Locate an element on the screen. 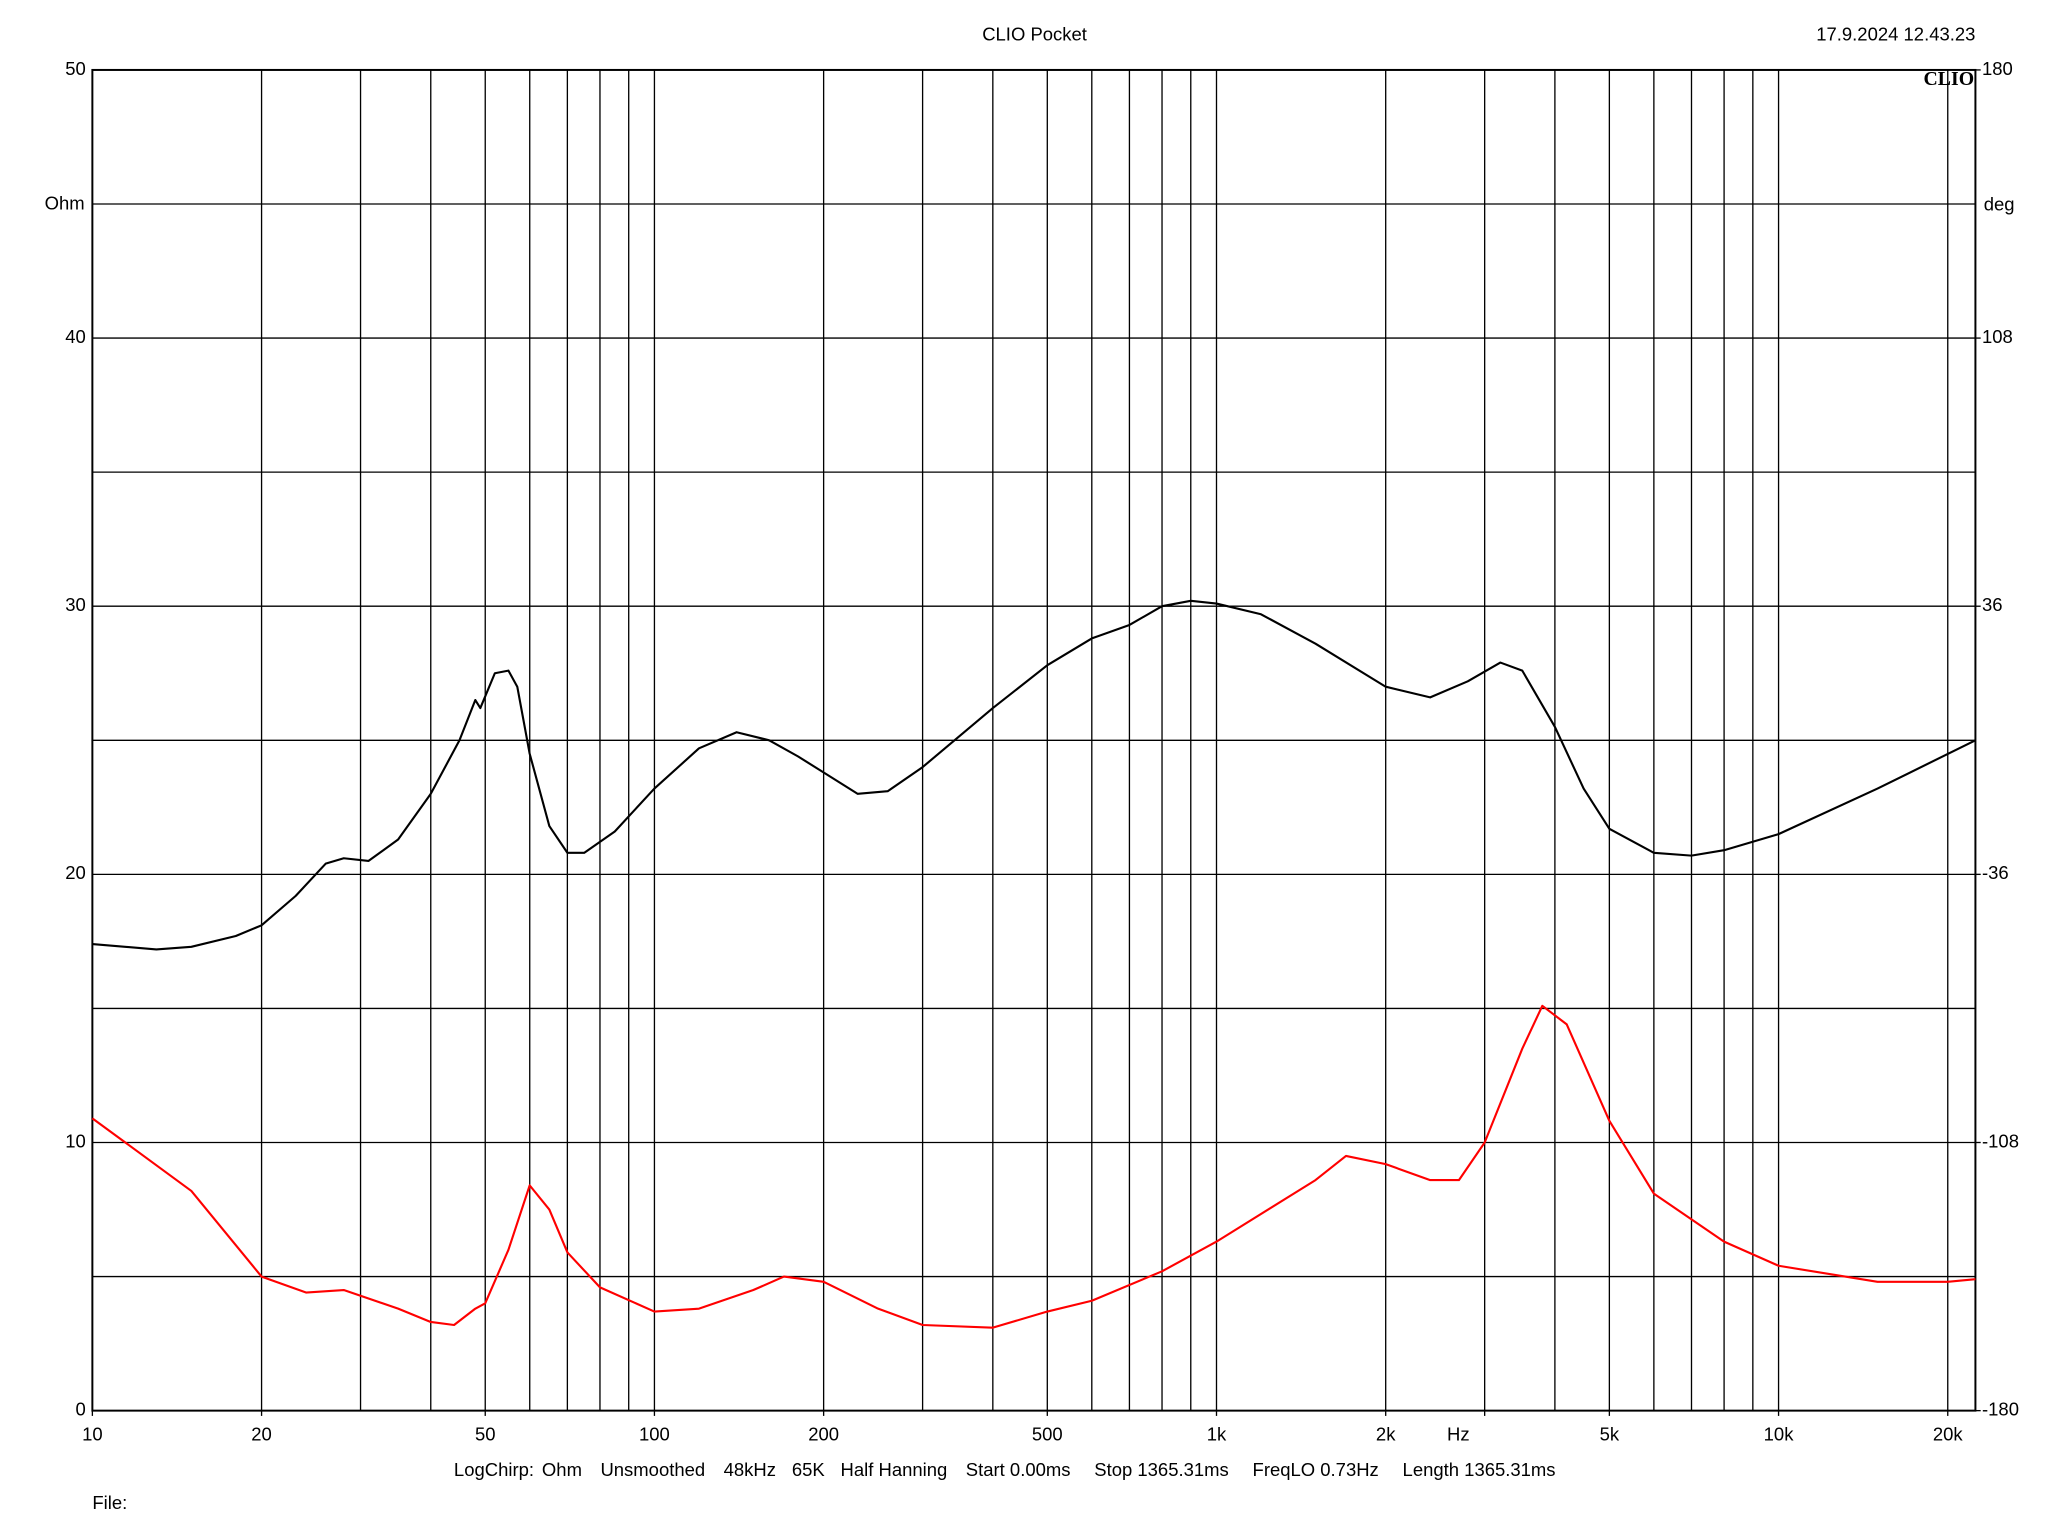 This screenshot has height=1536, width=2048. file-label: File: is located at coordinates (109, 1502).